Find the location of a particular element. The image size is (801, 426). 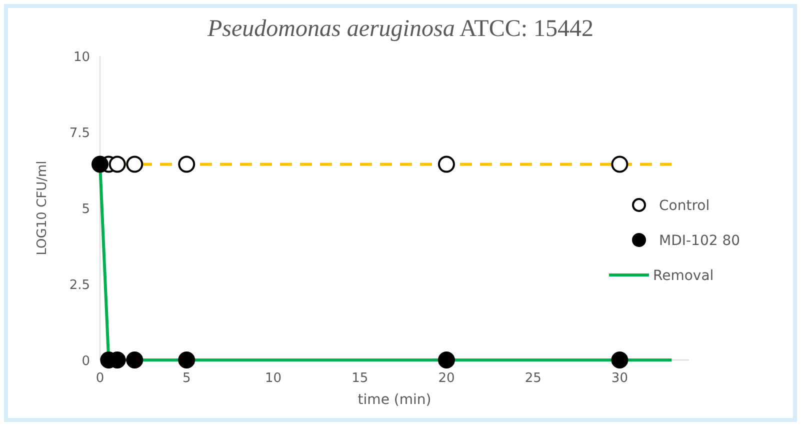

x-tick-label: 25 is located at coordinates (533, 378).